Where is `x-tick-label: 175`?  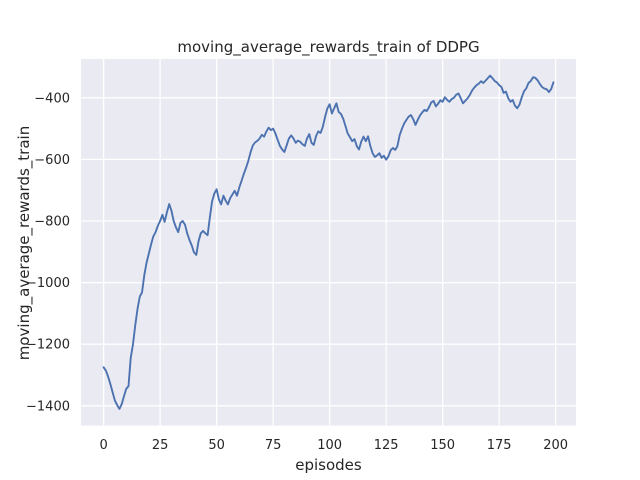
x-tick-label: 175 is located at coordinates (499, 445).